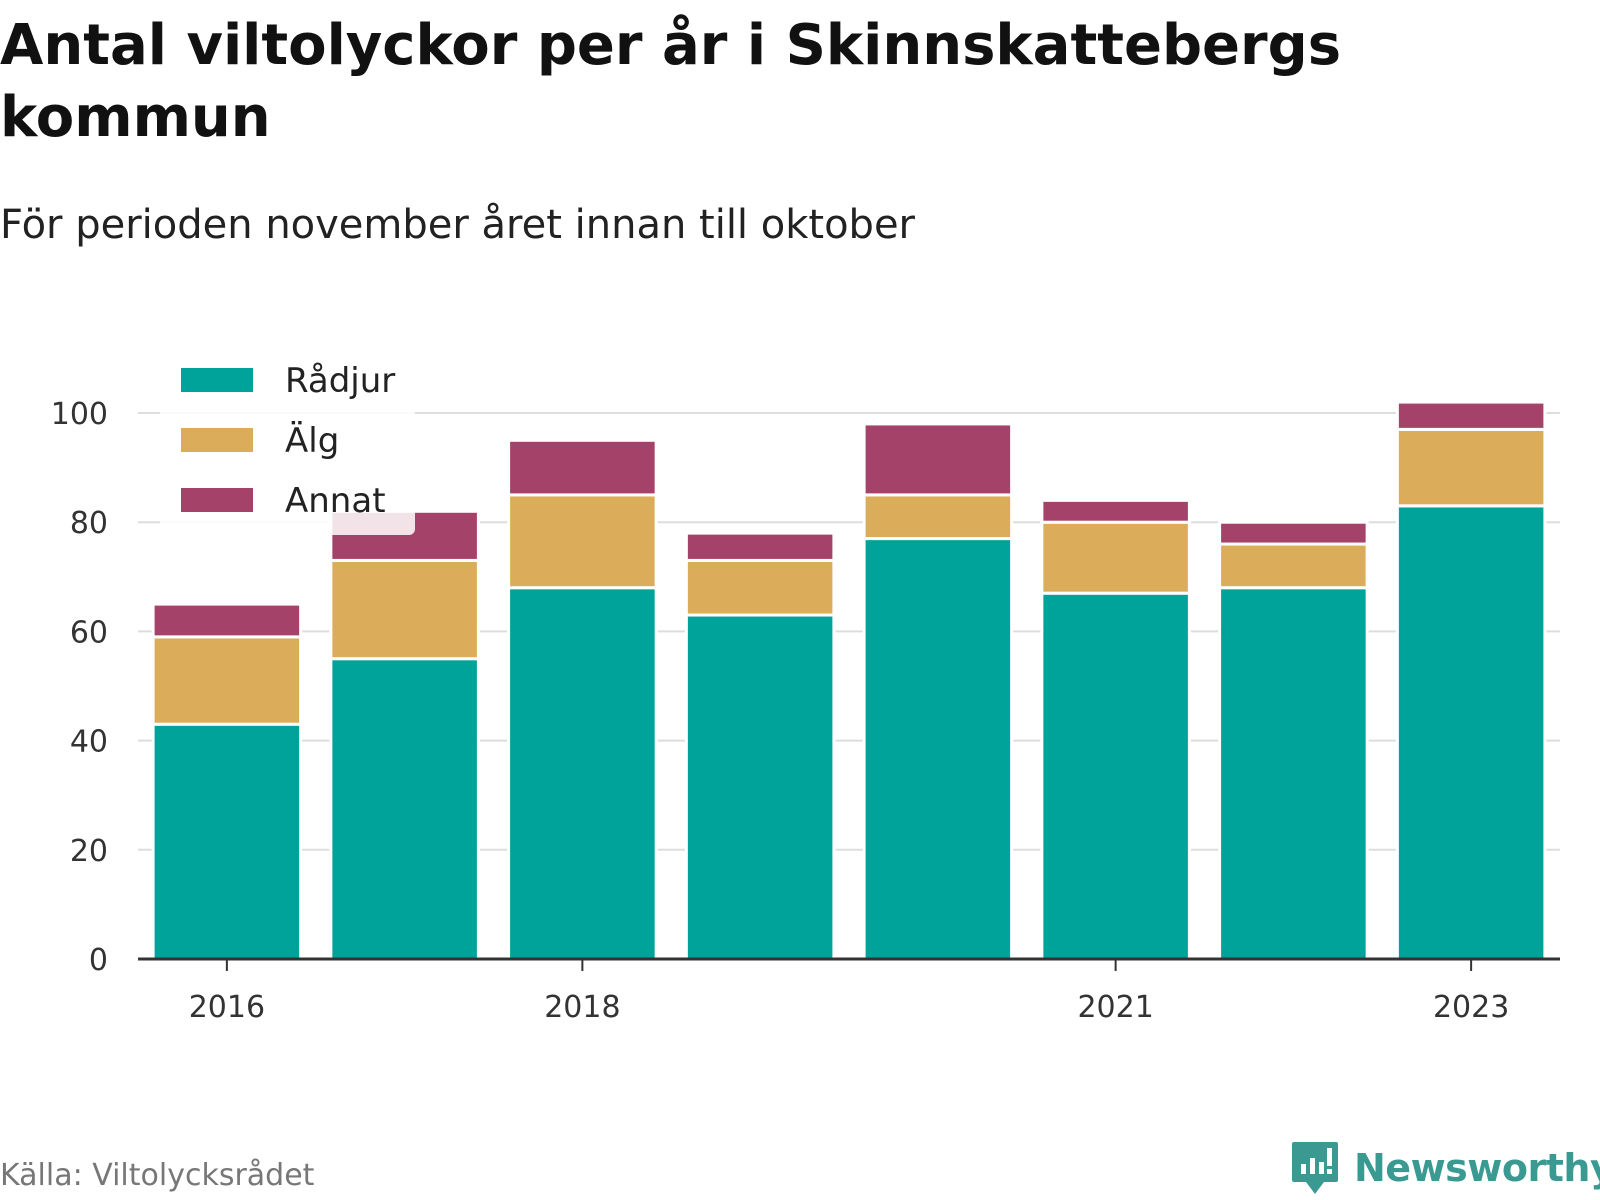 This screenshot has height=1200, width=1600. Describe the element at coordinates (1471, 415) in the screenshot. I see `bar-segment-annat-2023: 2023 — Annat: 5` at that location.